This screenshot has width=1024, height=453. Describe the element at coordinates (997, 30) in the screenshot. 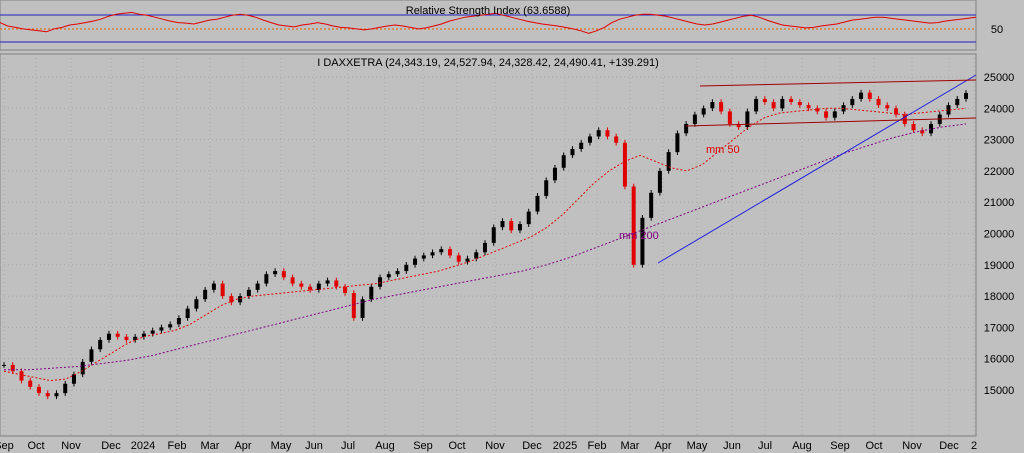

I see `rsi-y-tick-label: 50` at that location.